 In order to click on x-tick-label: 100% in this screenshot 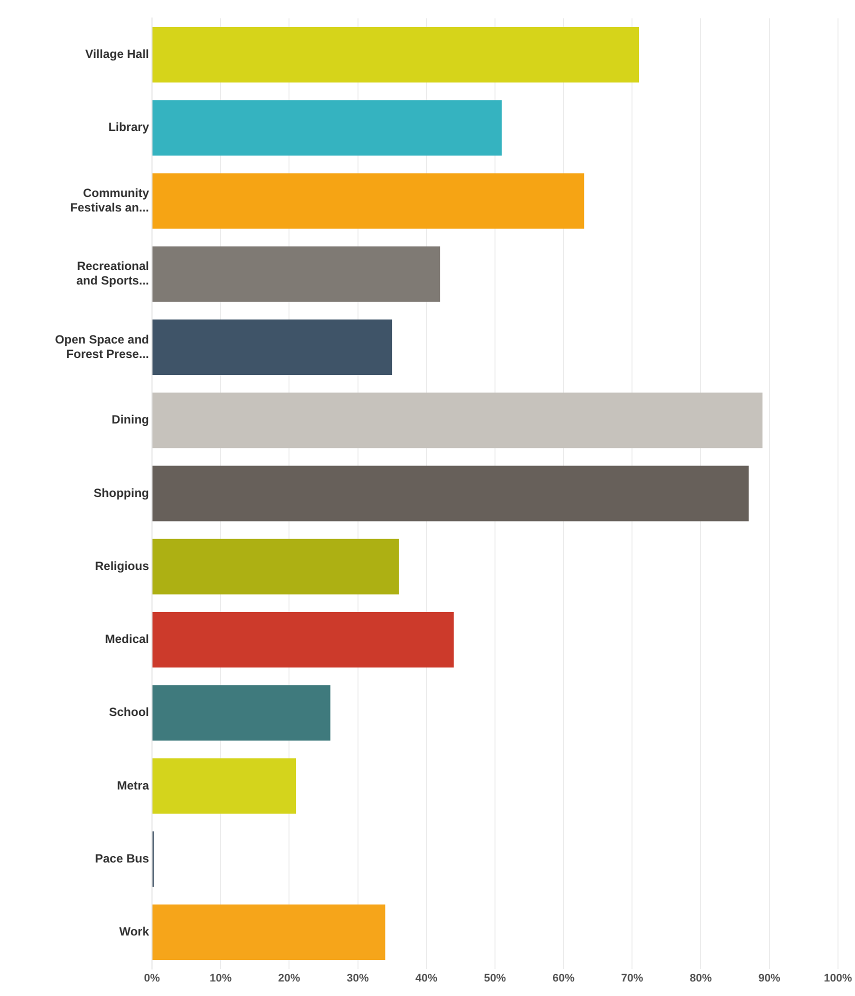, I will do `click(838, 978)`.